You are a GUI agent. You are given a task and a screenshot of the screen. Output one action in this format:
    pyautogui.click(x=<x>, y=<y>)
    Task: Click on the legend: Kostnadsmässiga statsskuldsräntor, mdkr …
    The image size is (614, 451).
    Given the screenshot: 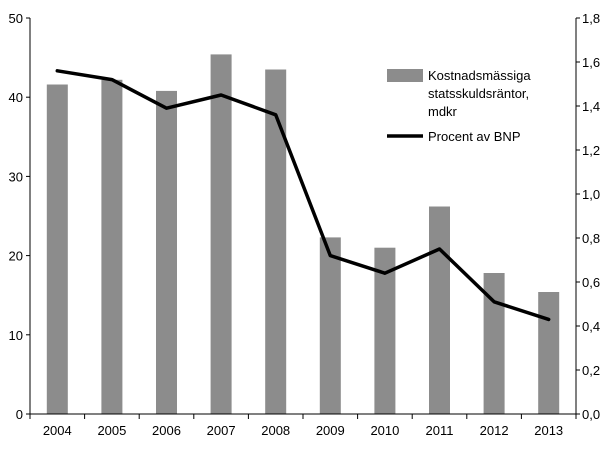 What is the action you would take?
    pyautogui.click(x=459, y=106)
    